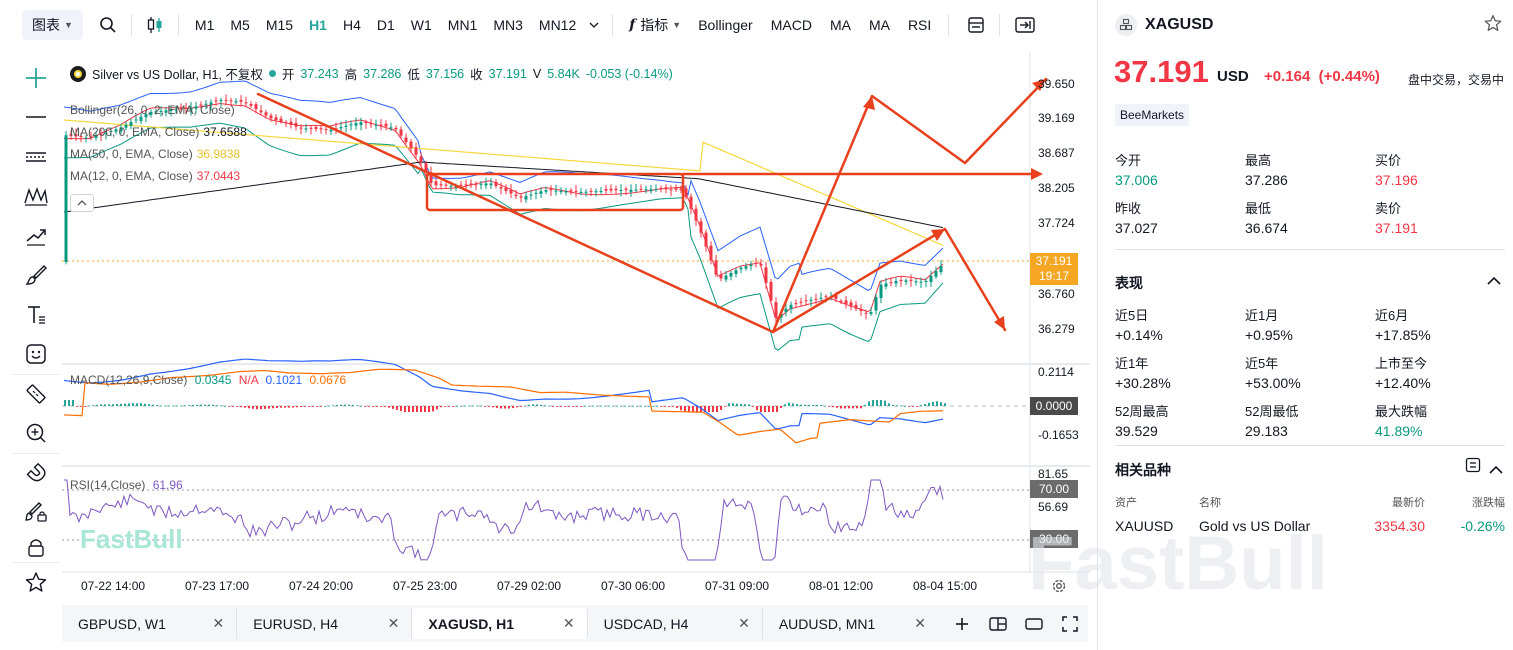 Image resolution: width=1513 pixels, height=650 pixels. Describe the element at coordinates (36, 513) in the screenshot. I see `lock-drawings-tool` at that location.